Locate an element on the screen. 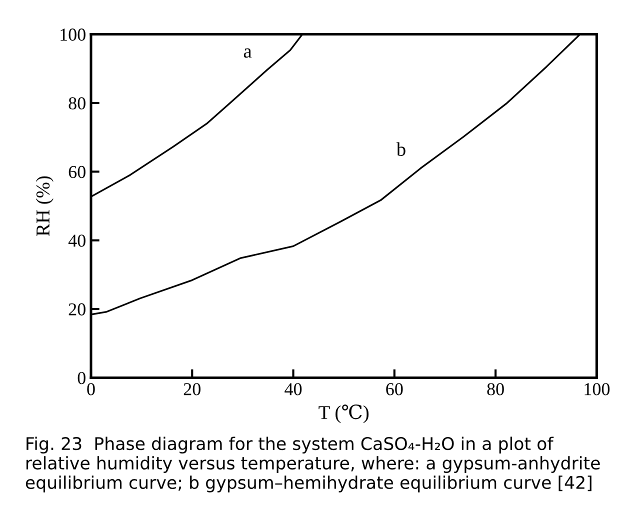  x-tick-label: 40 is located at coordinates (293, 389).